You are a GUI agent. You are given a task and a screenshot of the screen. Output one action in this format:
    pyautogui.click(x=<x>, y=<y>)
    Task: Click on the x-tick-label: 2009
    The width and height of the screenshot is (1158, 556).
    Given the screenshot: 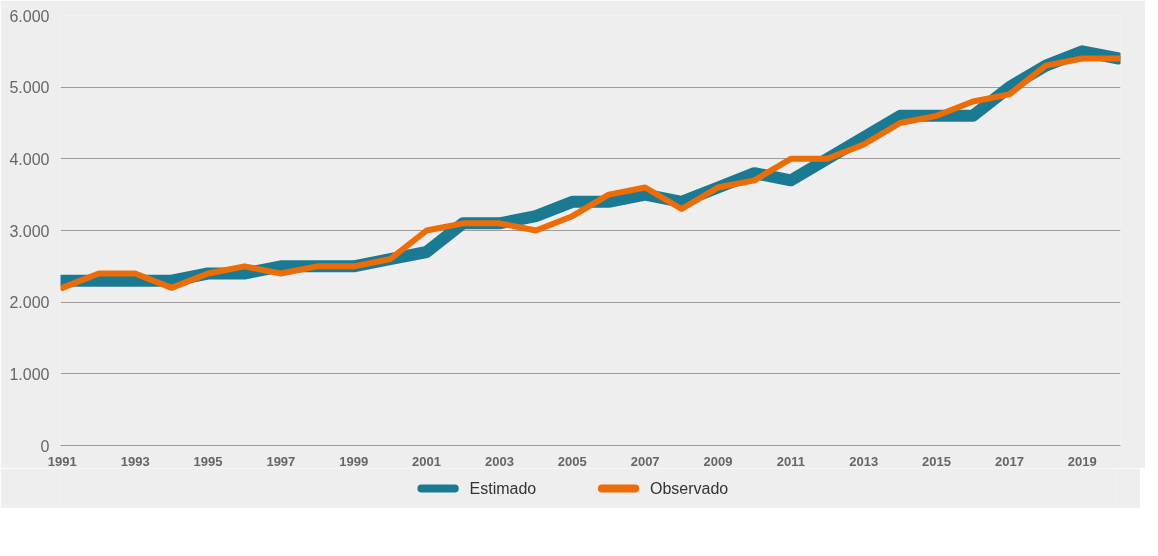 What is the action you would take?
    pyautogui.click(x=718, y=461)
    